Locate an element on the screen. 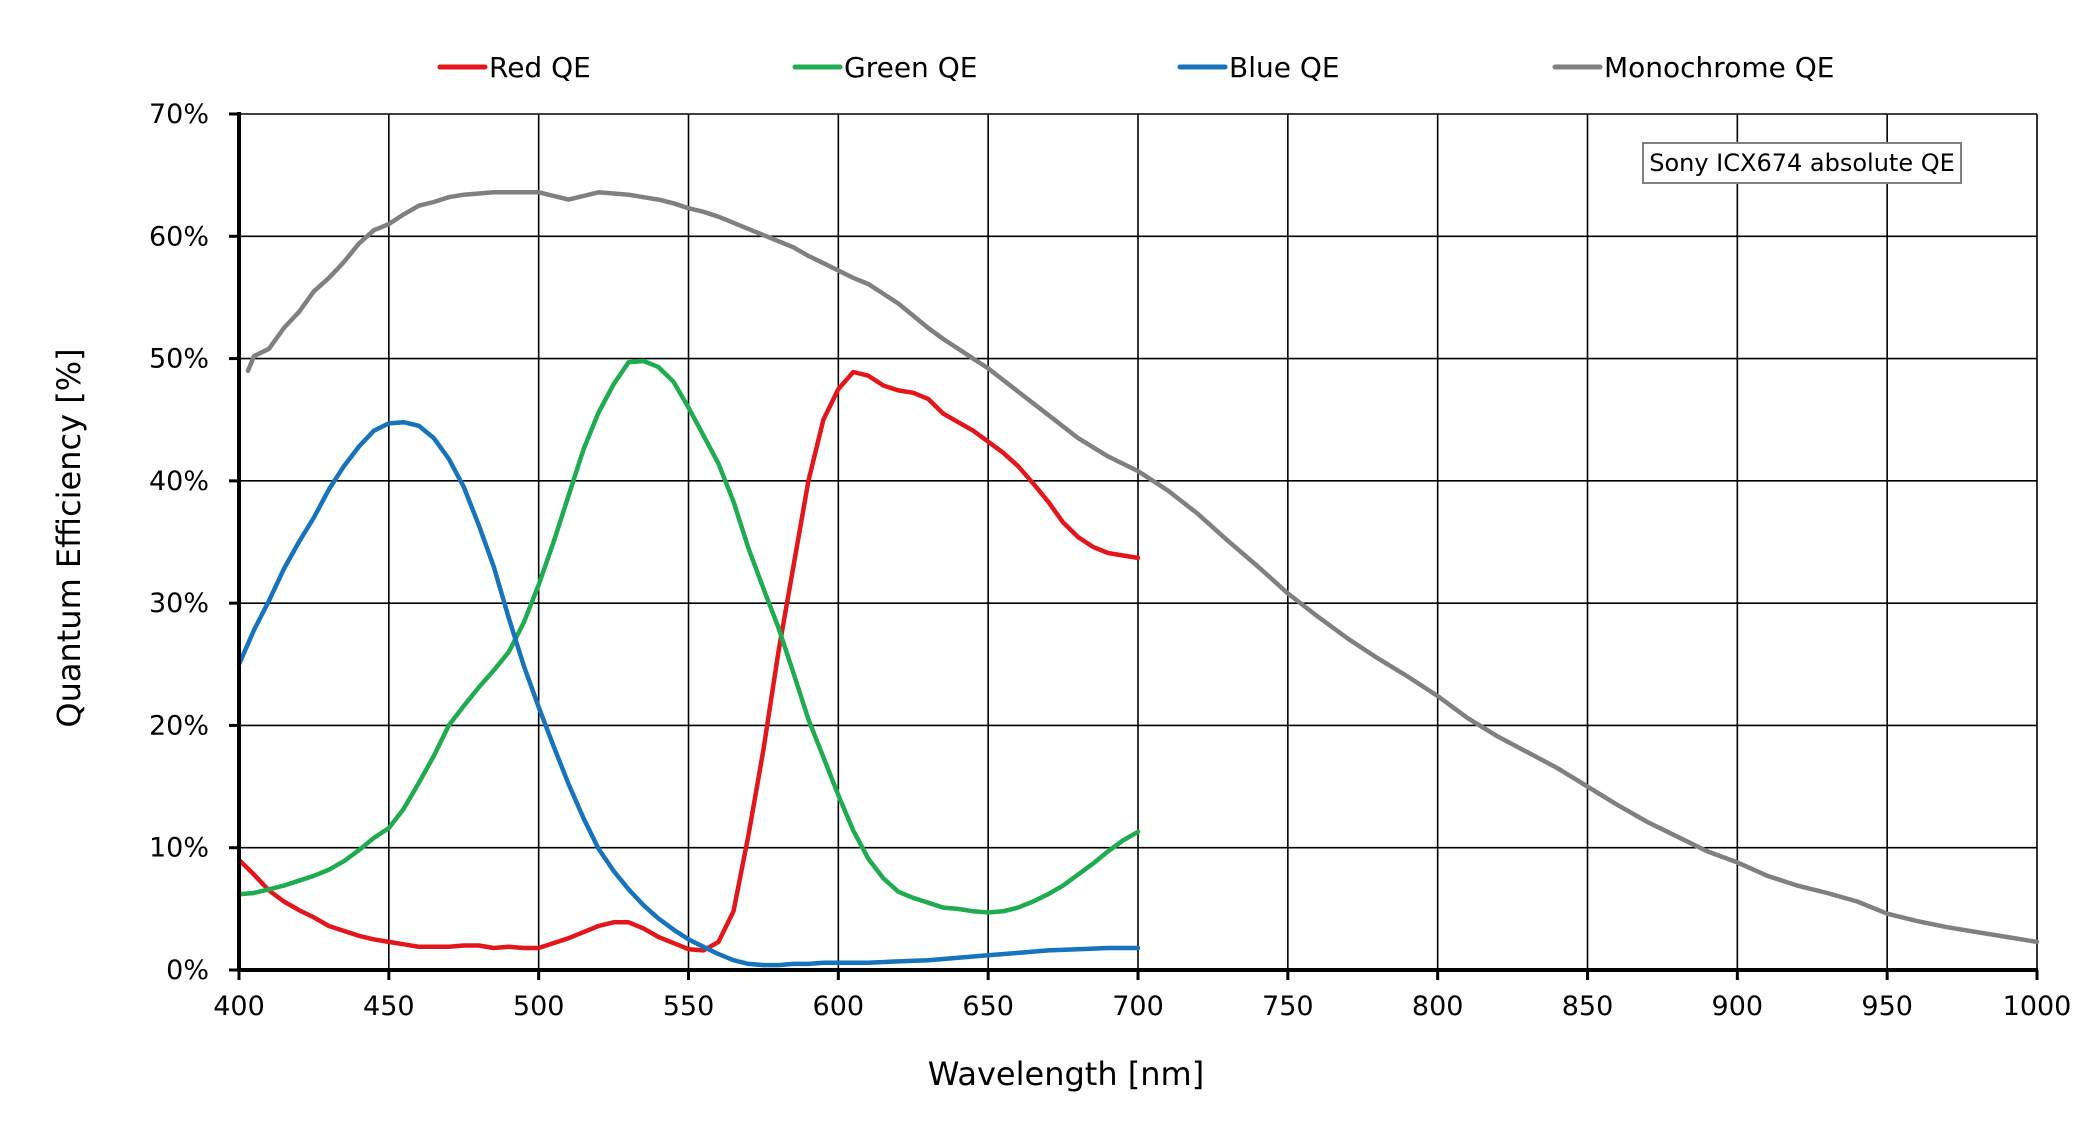 This screenshot has height=1126, width=2091. x-tick-label: 400 is located at coordinates (239, 1006).